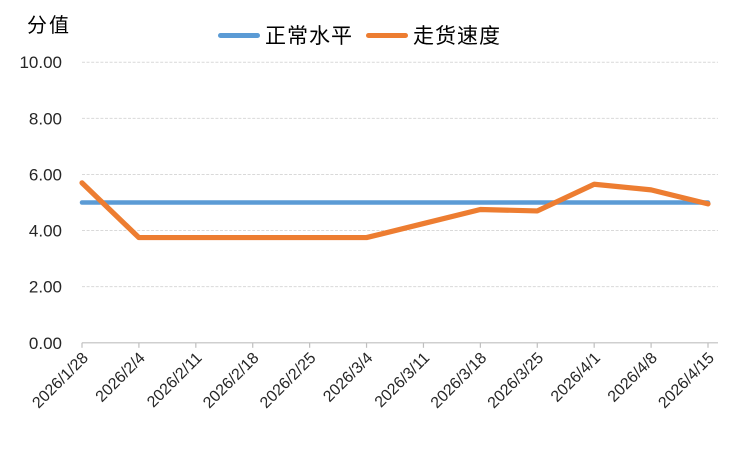  What do you see at coordinates (576, 378) in the screenshot?
I see `x-axis-tick-label: 2026/4/1` at bounding box center [576, 378].